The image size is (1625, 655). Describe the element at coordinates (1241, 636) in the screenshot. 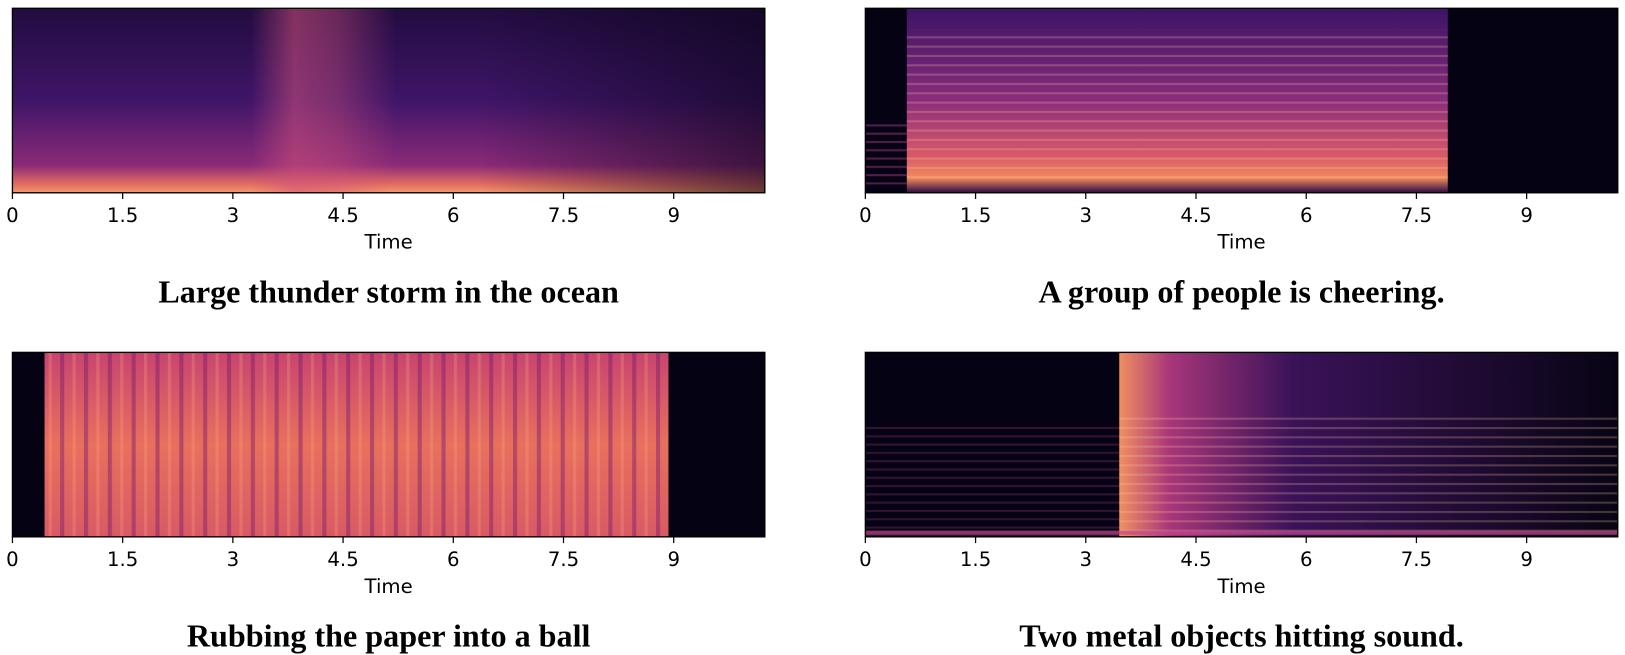

I see `caption: Two metal objects hitting sound.` at that location.